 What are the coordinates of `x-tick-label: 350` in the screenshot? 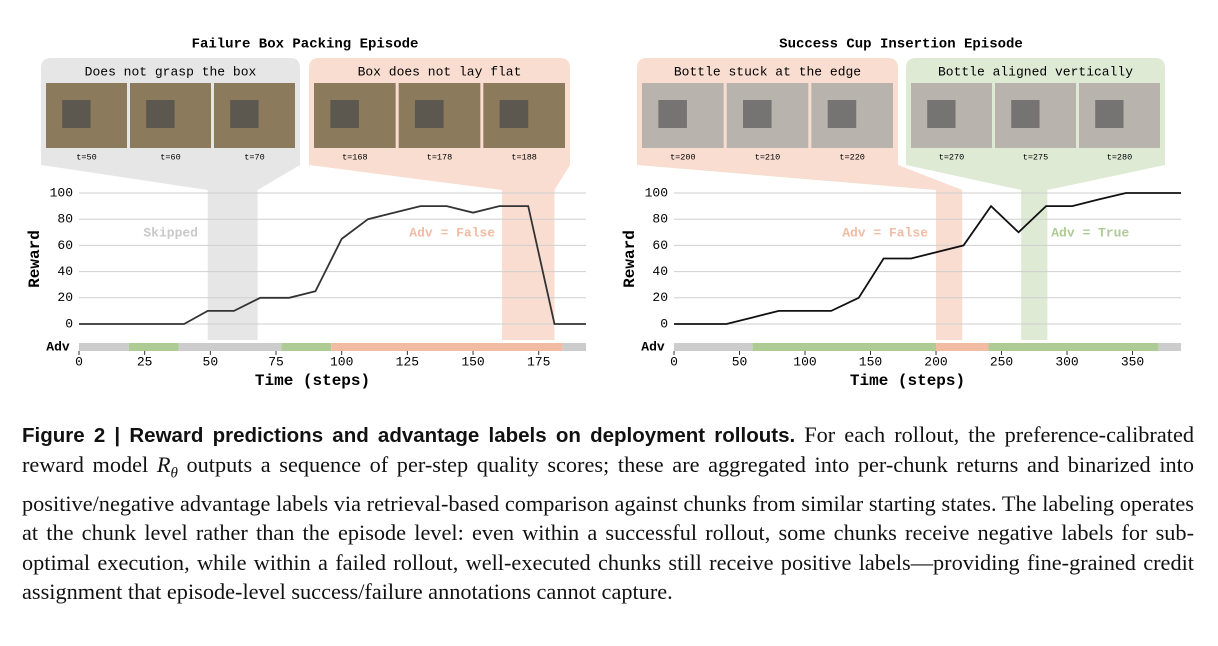 It's located at (1132, 361).